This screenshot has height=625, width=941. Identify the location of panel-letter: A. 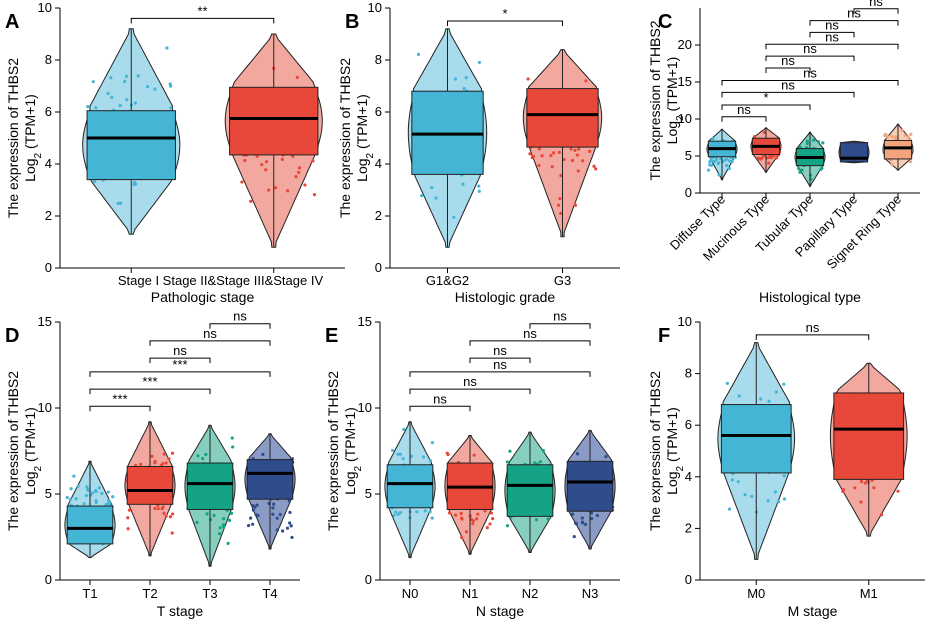
(12, 22).